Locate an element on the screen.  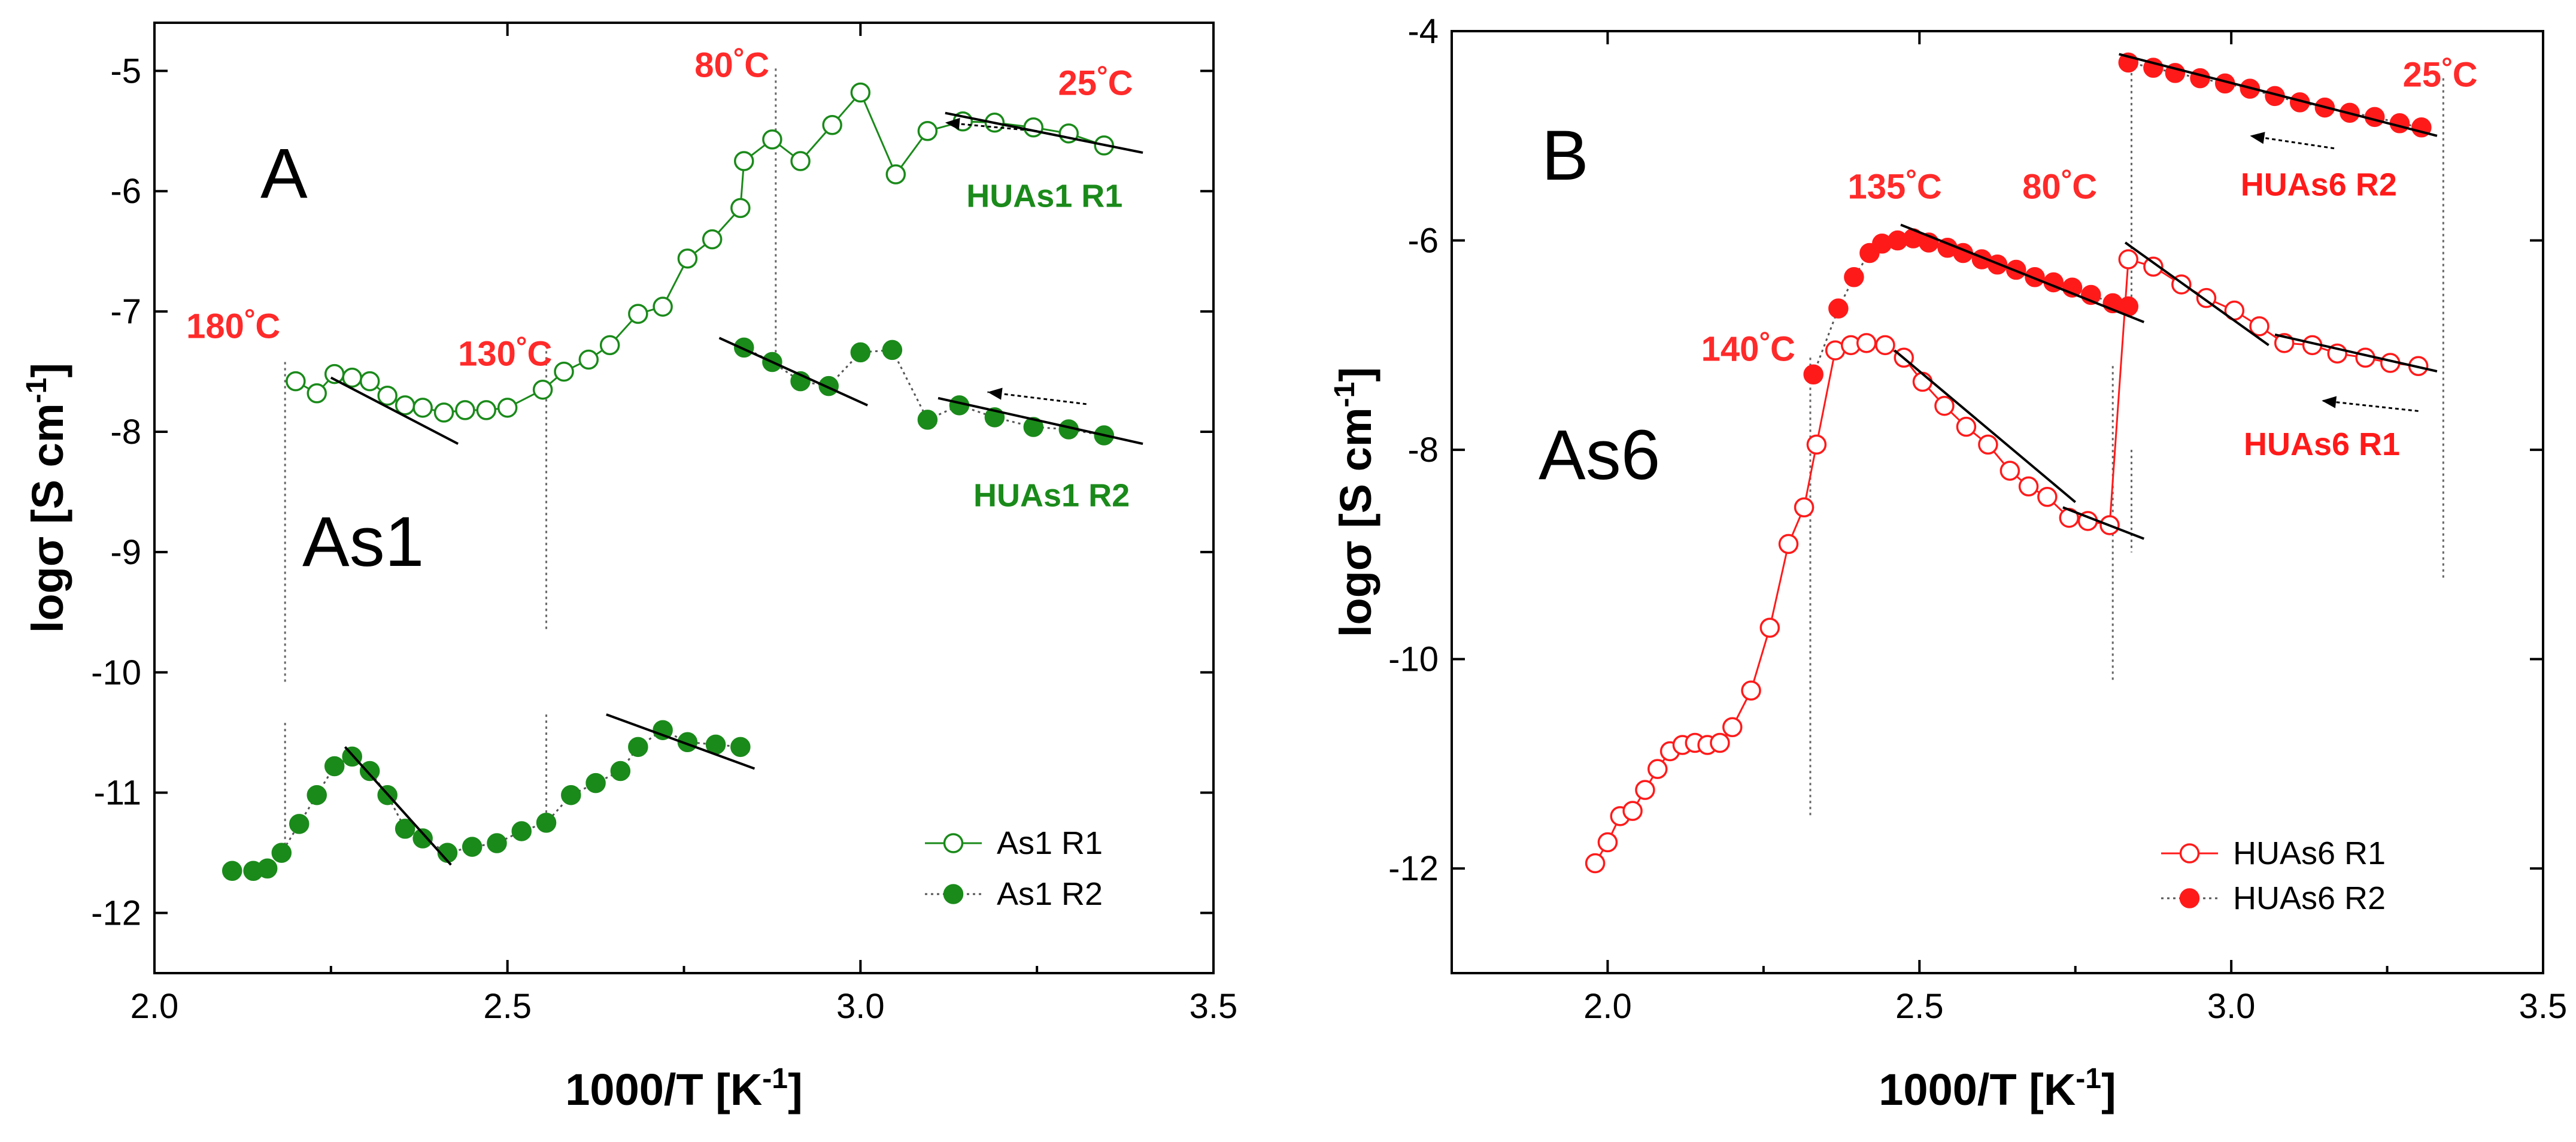
legend-entry: As1 R2 is located at coordinates (1050, 894).